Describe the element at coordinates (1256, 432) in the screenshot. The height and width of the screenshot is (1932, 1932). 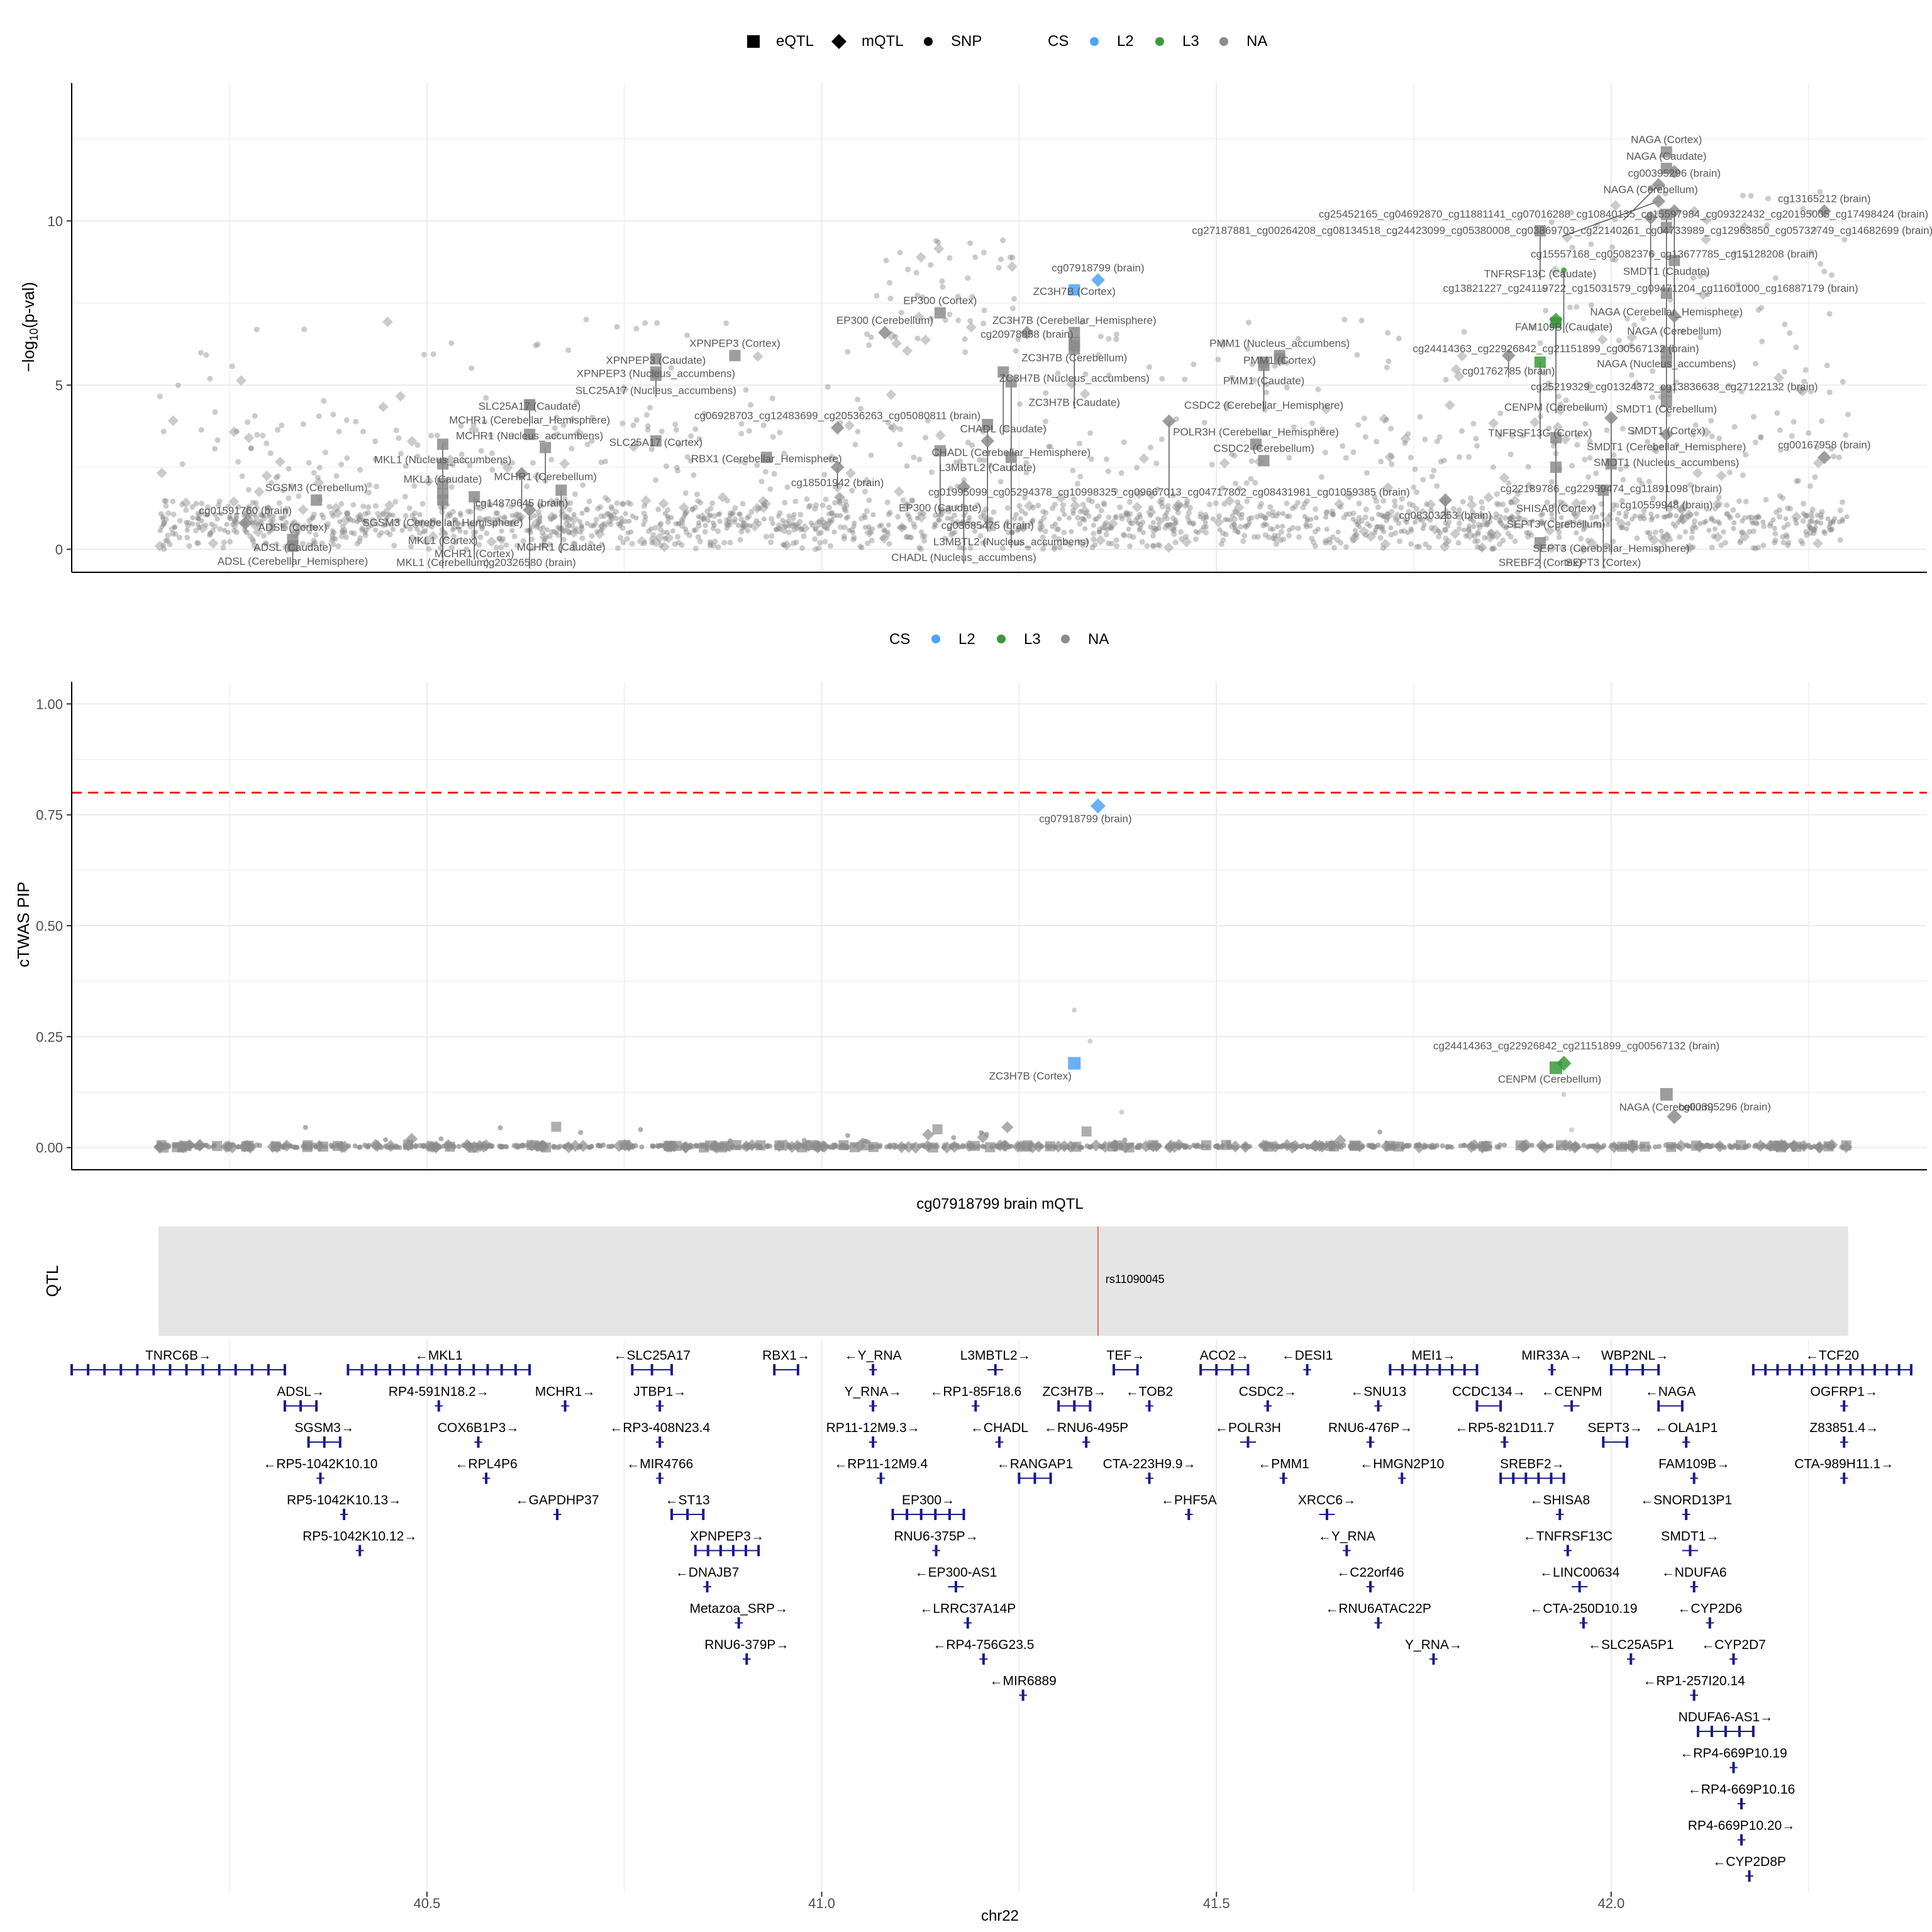
I see `pval-point-label: POLR3H (Cerebellar_Hemisphere)` at that location.